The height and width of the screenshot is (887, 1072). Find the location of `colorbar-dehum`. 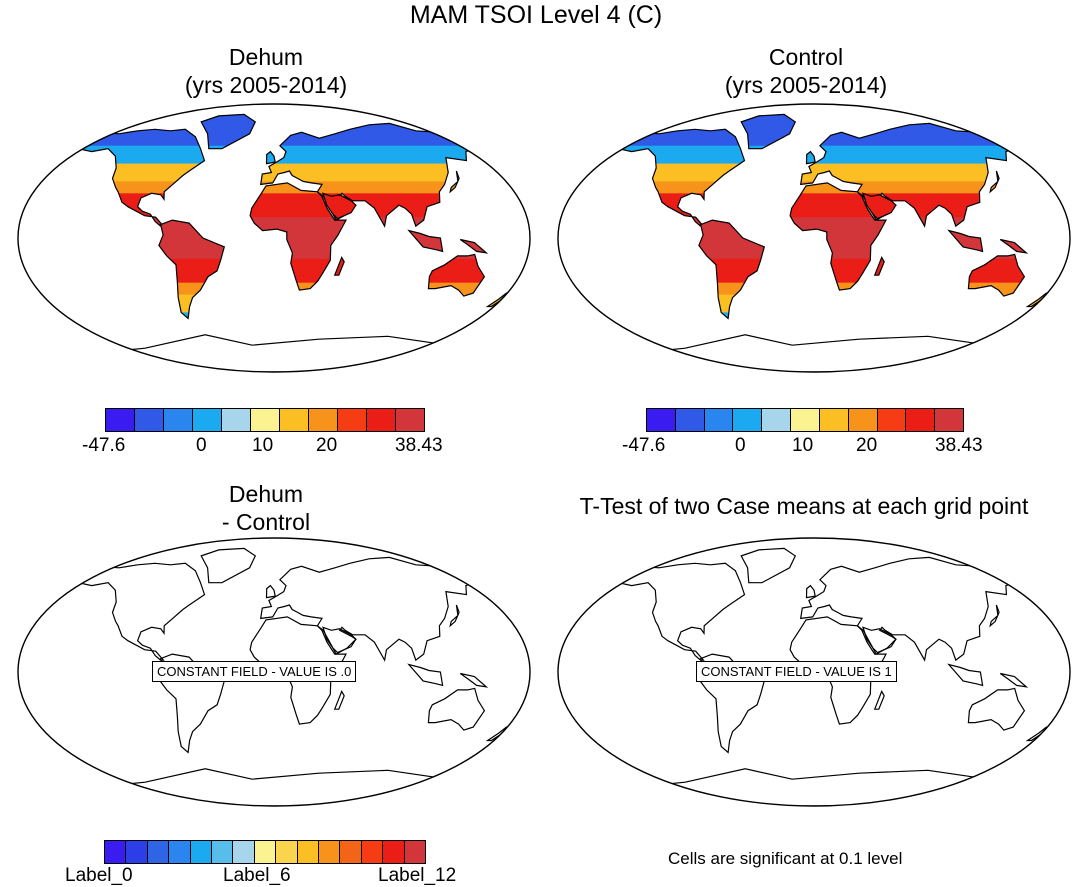

colorbar-dehum is located at coordinates (265, 420).